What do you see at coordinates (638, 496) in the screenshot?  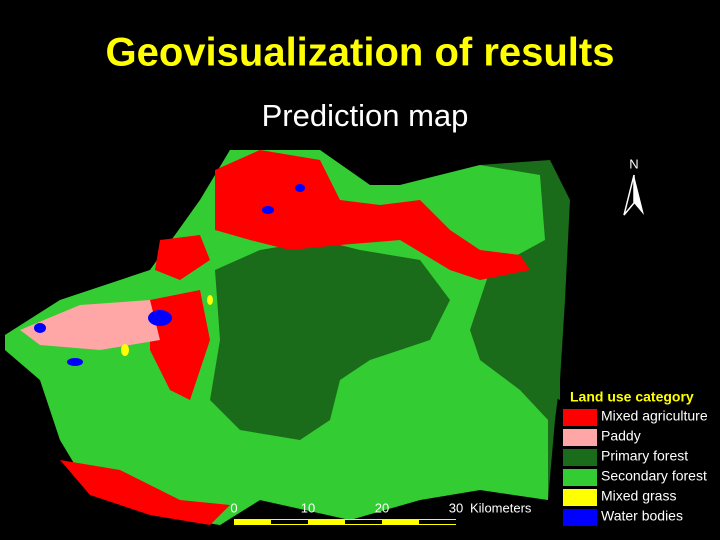 I see `legend-label: Mixed grass` at bounding box center [638, 496].